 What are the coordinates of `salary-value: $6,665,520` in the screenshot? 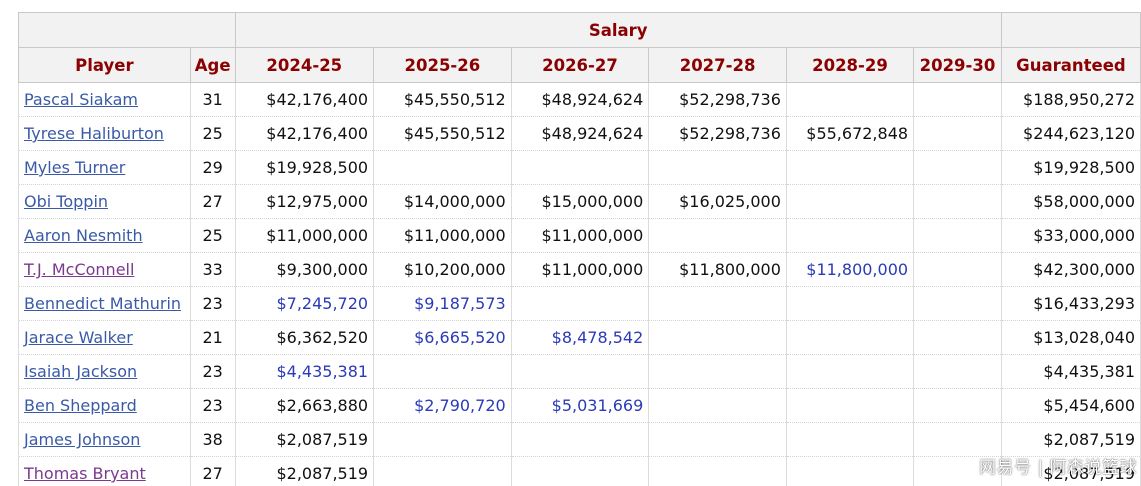 It's located at (460, 337).